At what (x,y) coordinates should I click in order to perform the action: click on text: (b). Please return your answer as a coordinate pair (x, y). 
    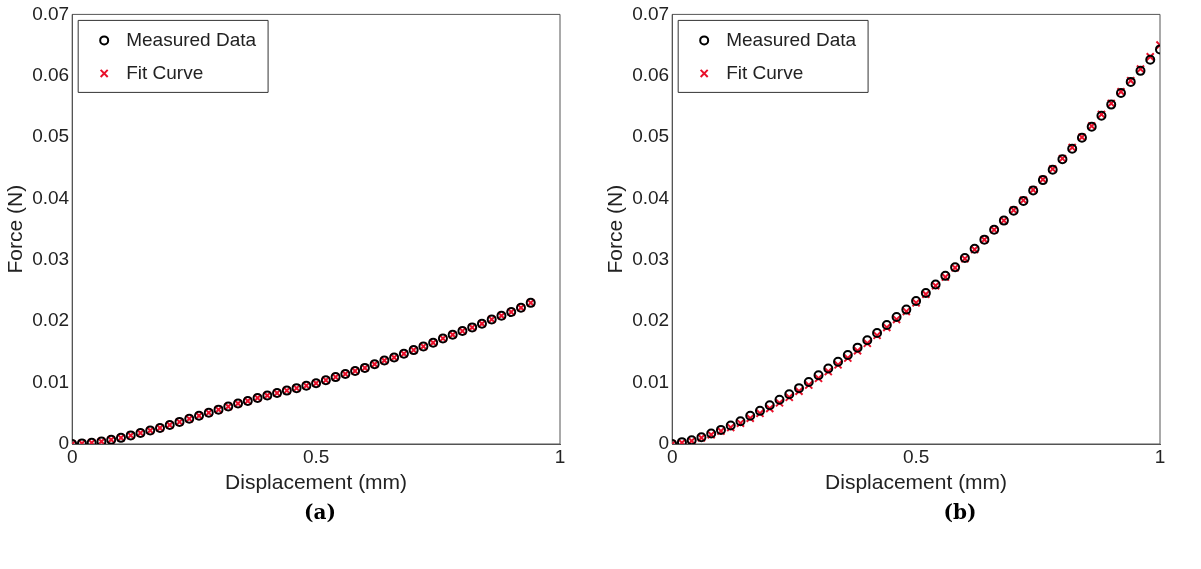
    Looking at the image, I should click on (960, 512).